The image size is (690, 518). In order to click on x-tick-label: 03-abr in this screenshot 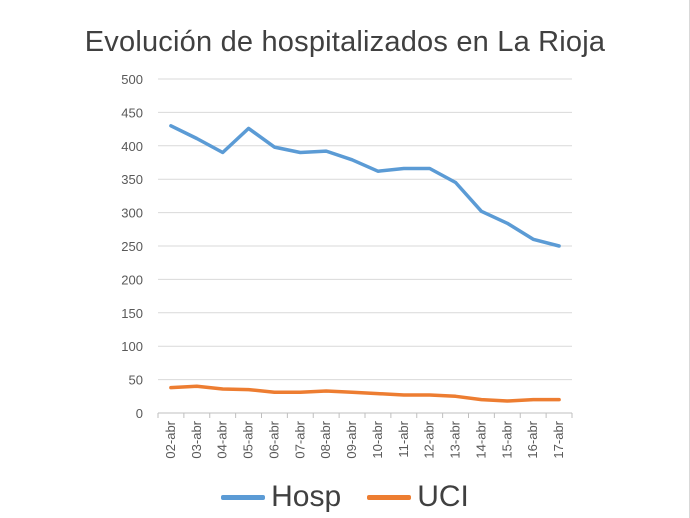, I will do `click(196, 439)`.